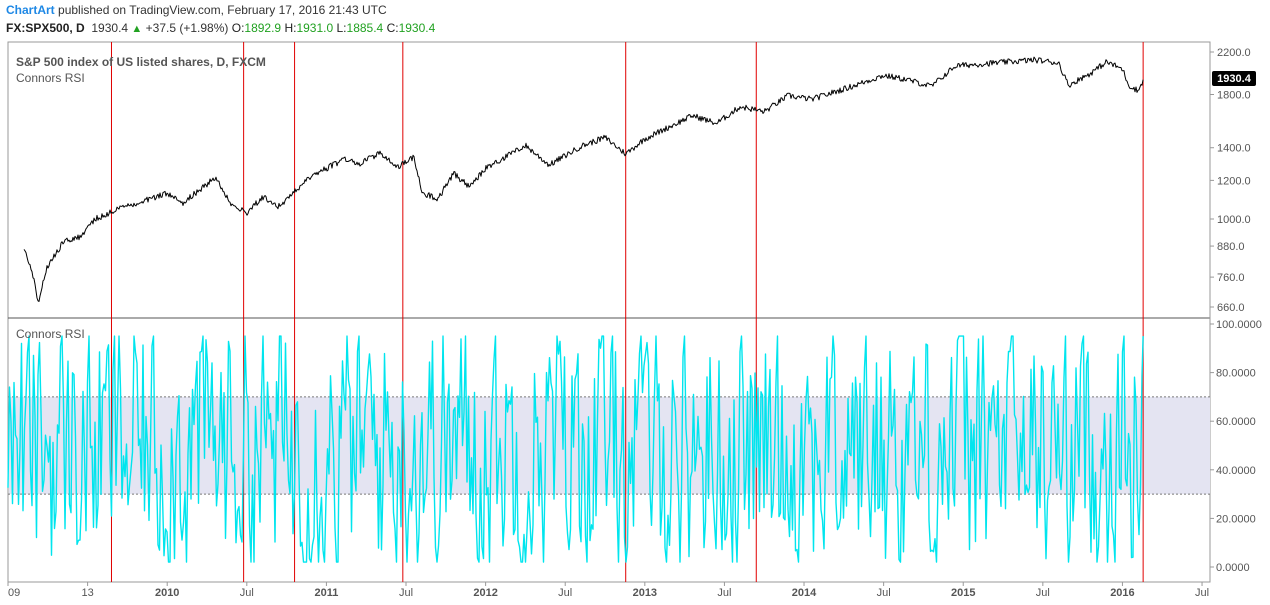 Image resolution: width=1270 pixels, height=605 pixels. Describe the element at coordinates (1231, 308) in the screenshot. I see `price-axis-label: 660.0` at that location.